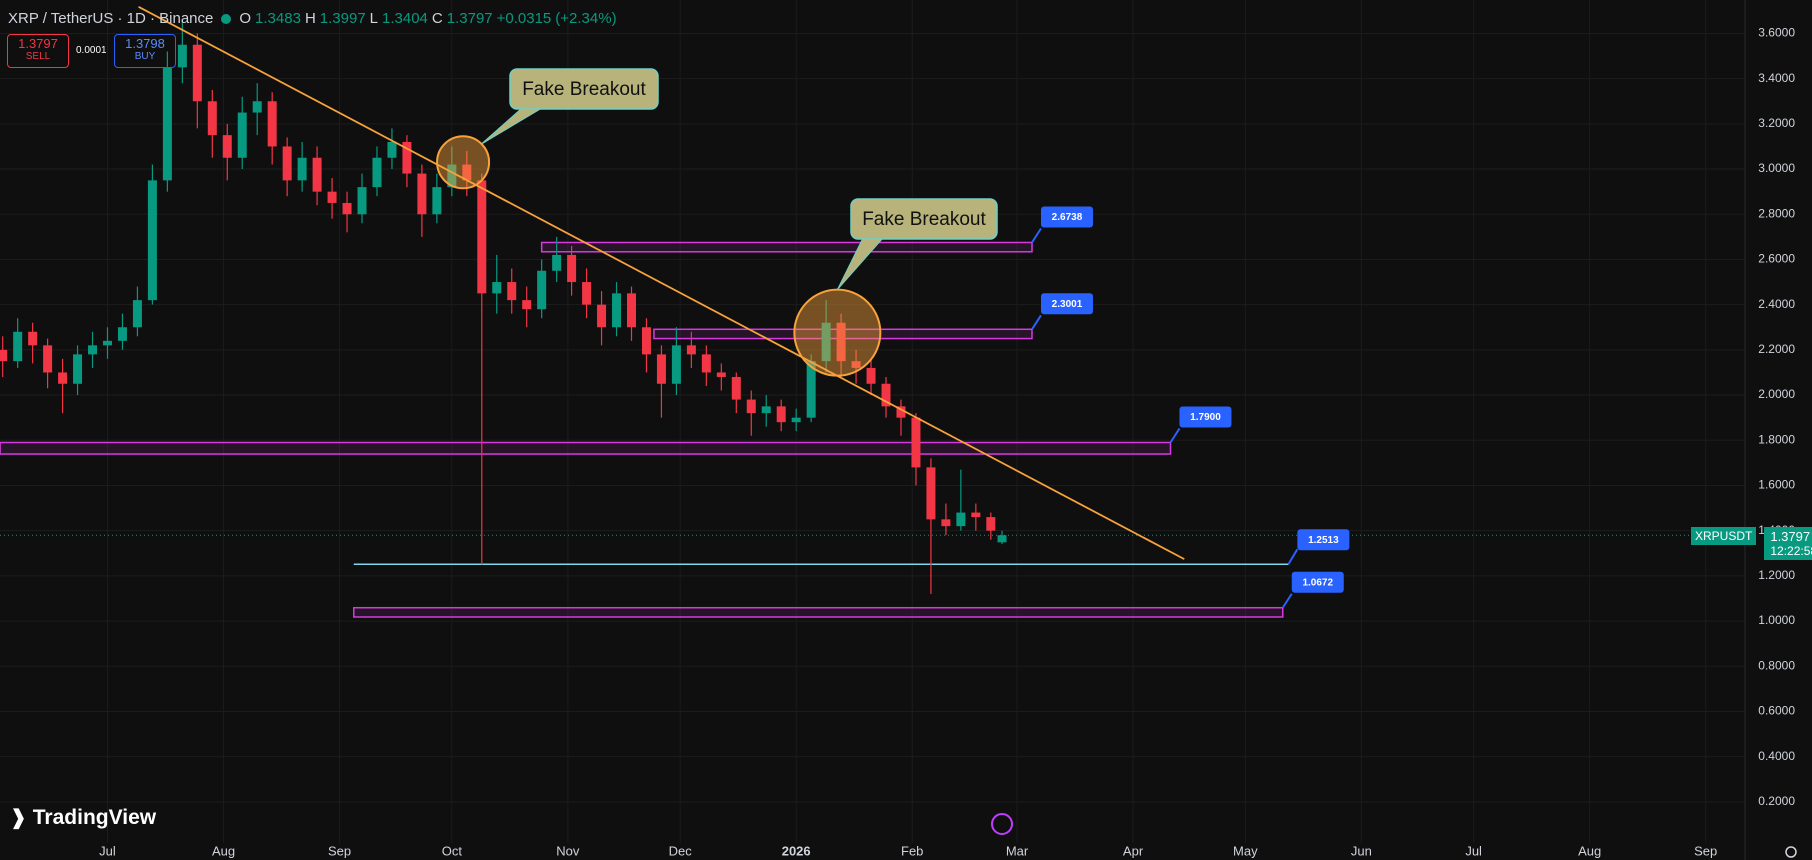 This screenshot has height=860, width=1812. What do you see at coordinates (1776, 665) in the screenshot?
I see `y-tick-label: 0.8000` at bounding box center [1776, 665].